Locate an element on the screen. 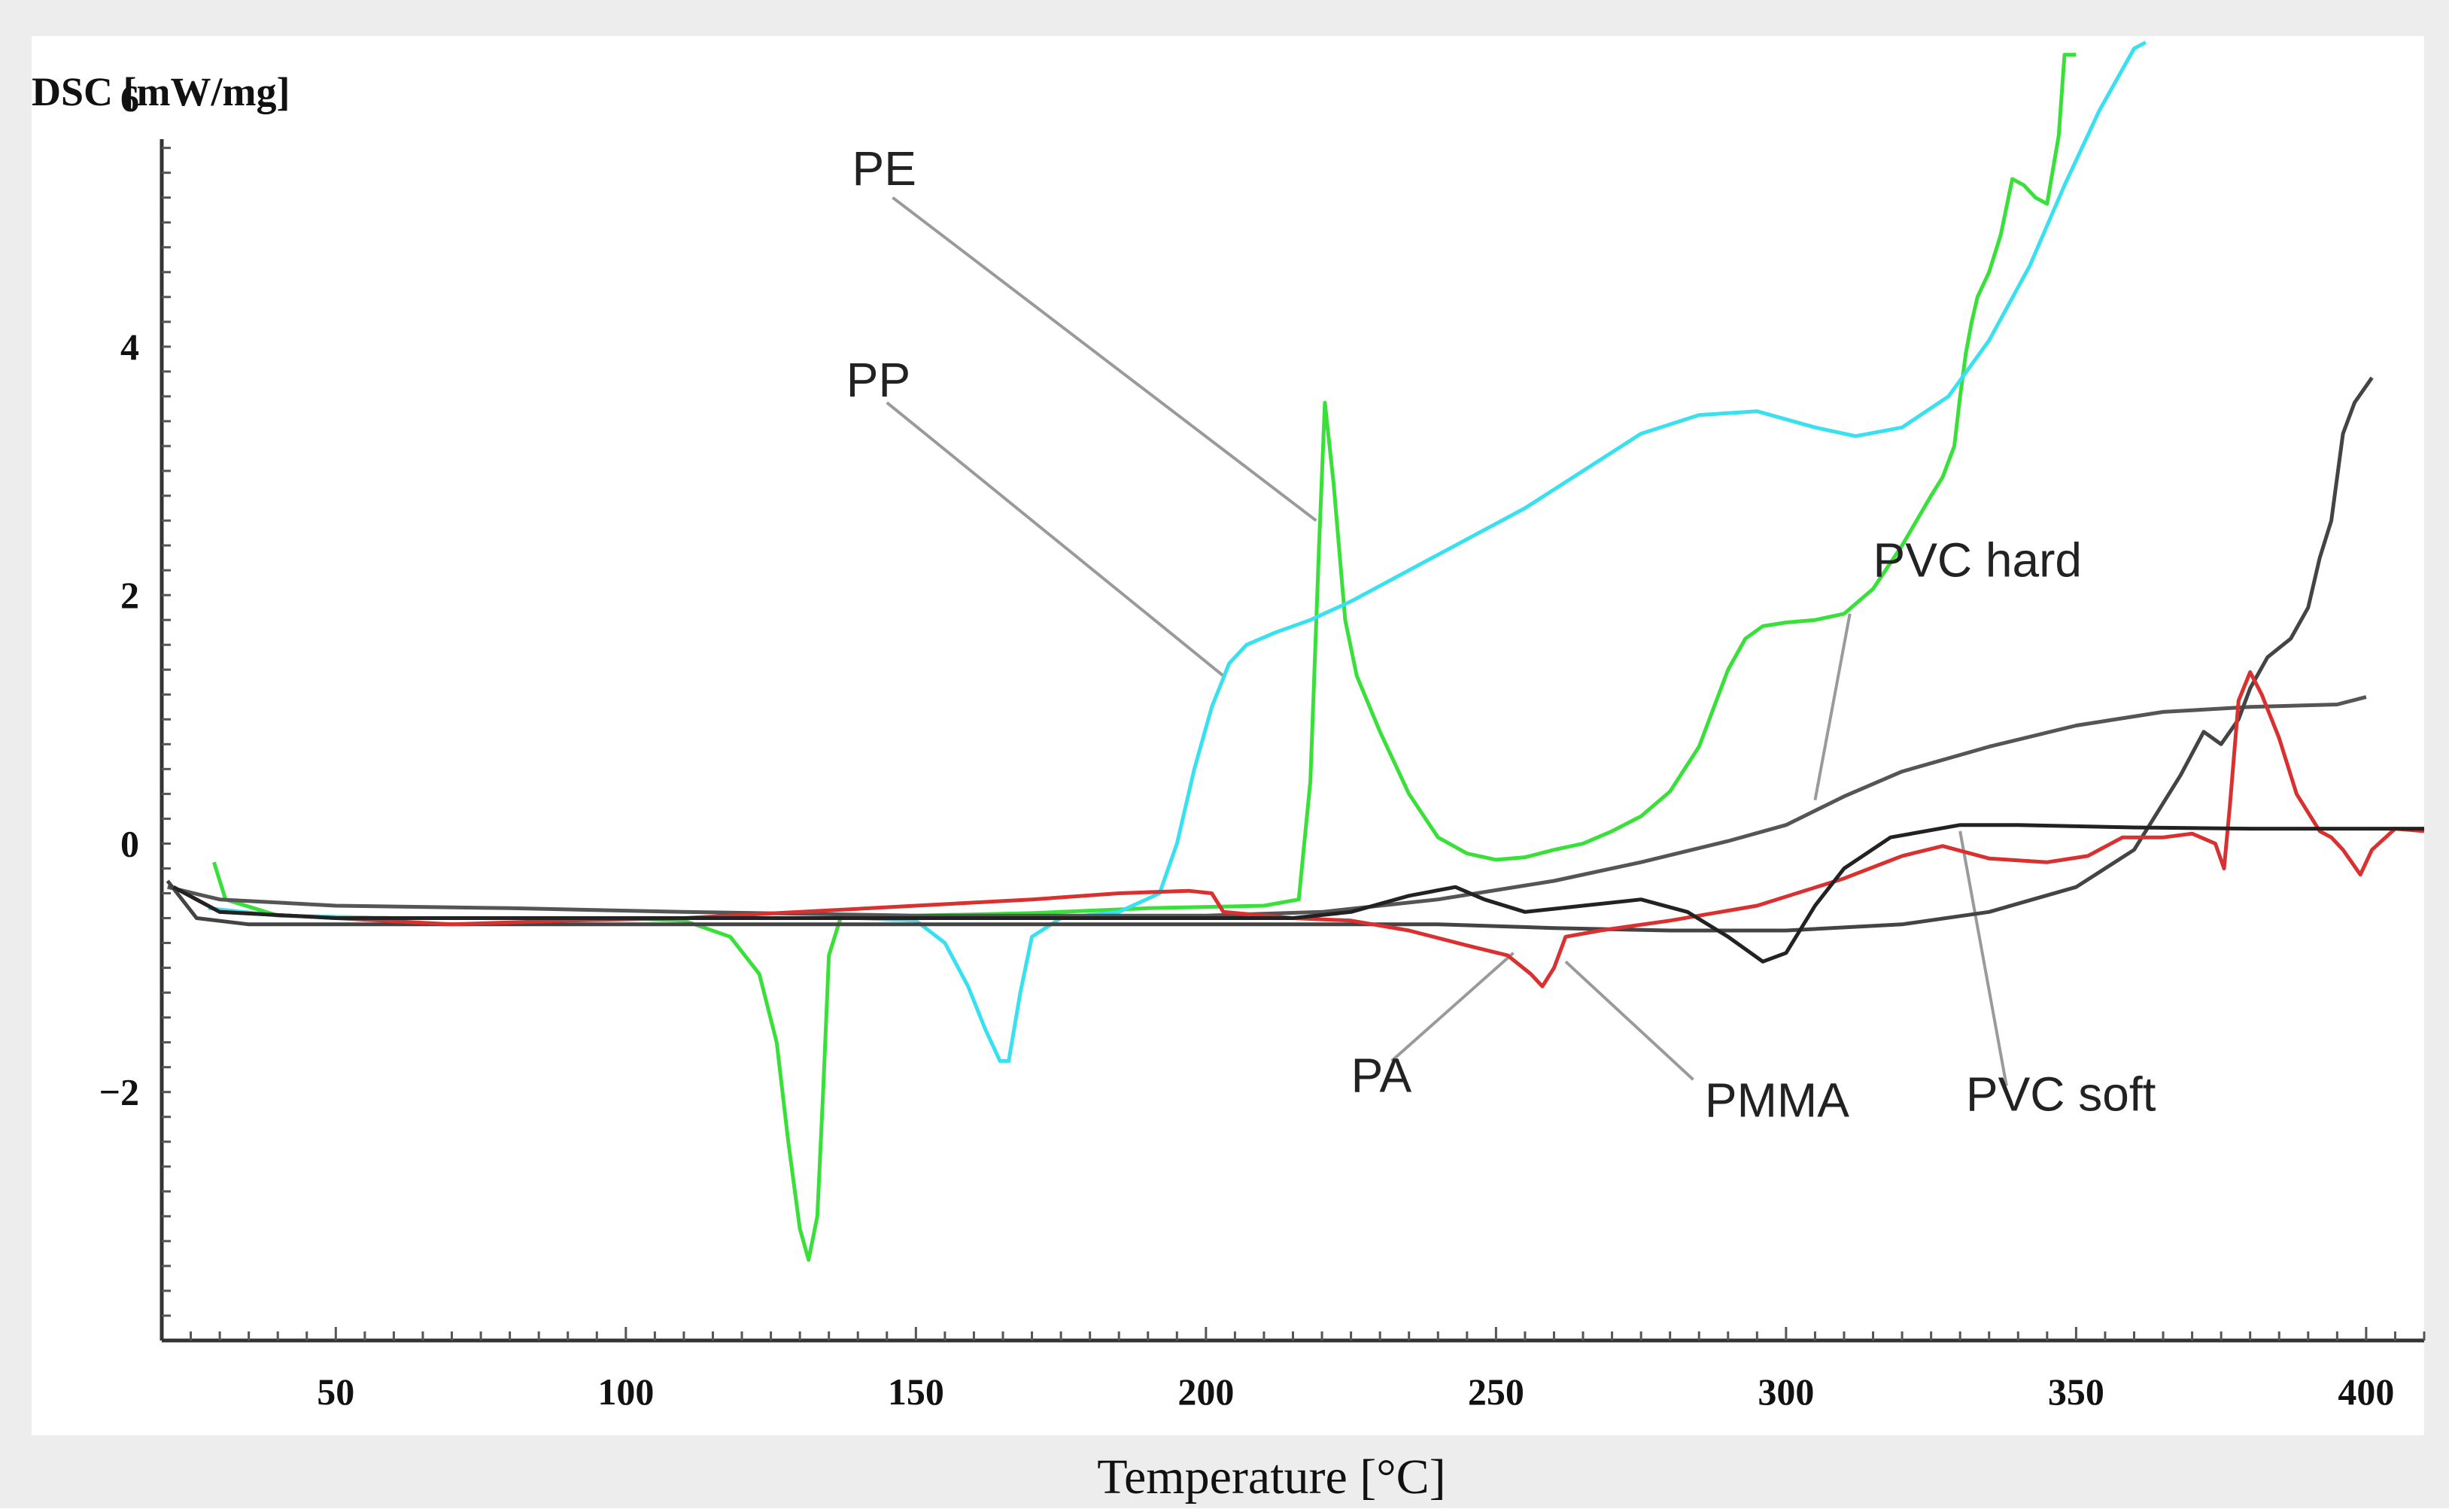 Image resolution: width=2449 pixels, height=1512 pixels. leader-pa is located at coordinates (1452, 1007).